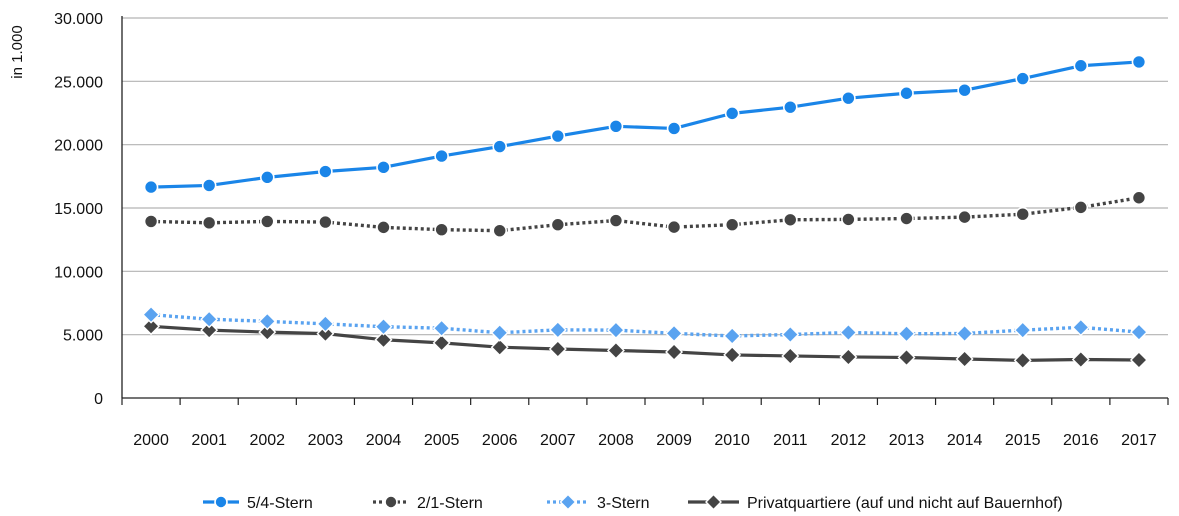 This screenshot has width=1179, height=516. I want to click on x-tick-label: 2006, so click(500, 440).